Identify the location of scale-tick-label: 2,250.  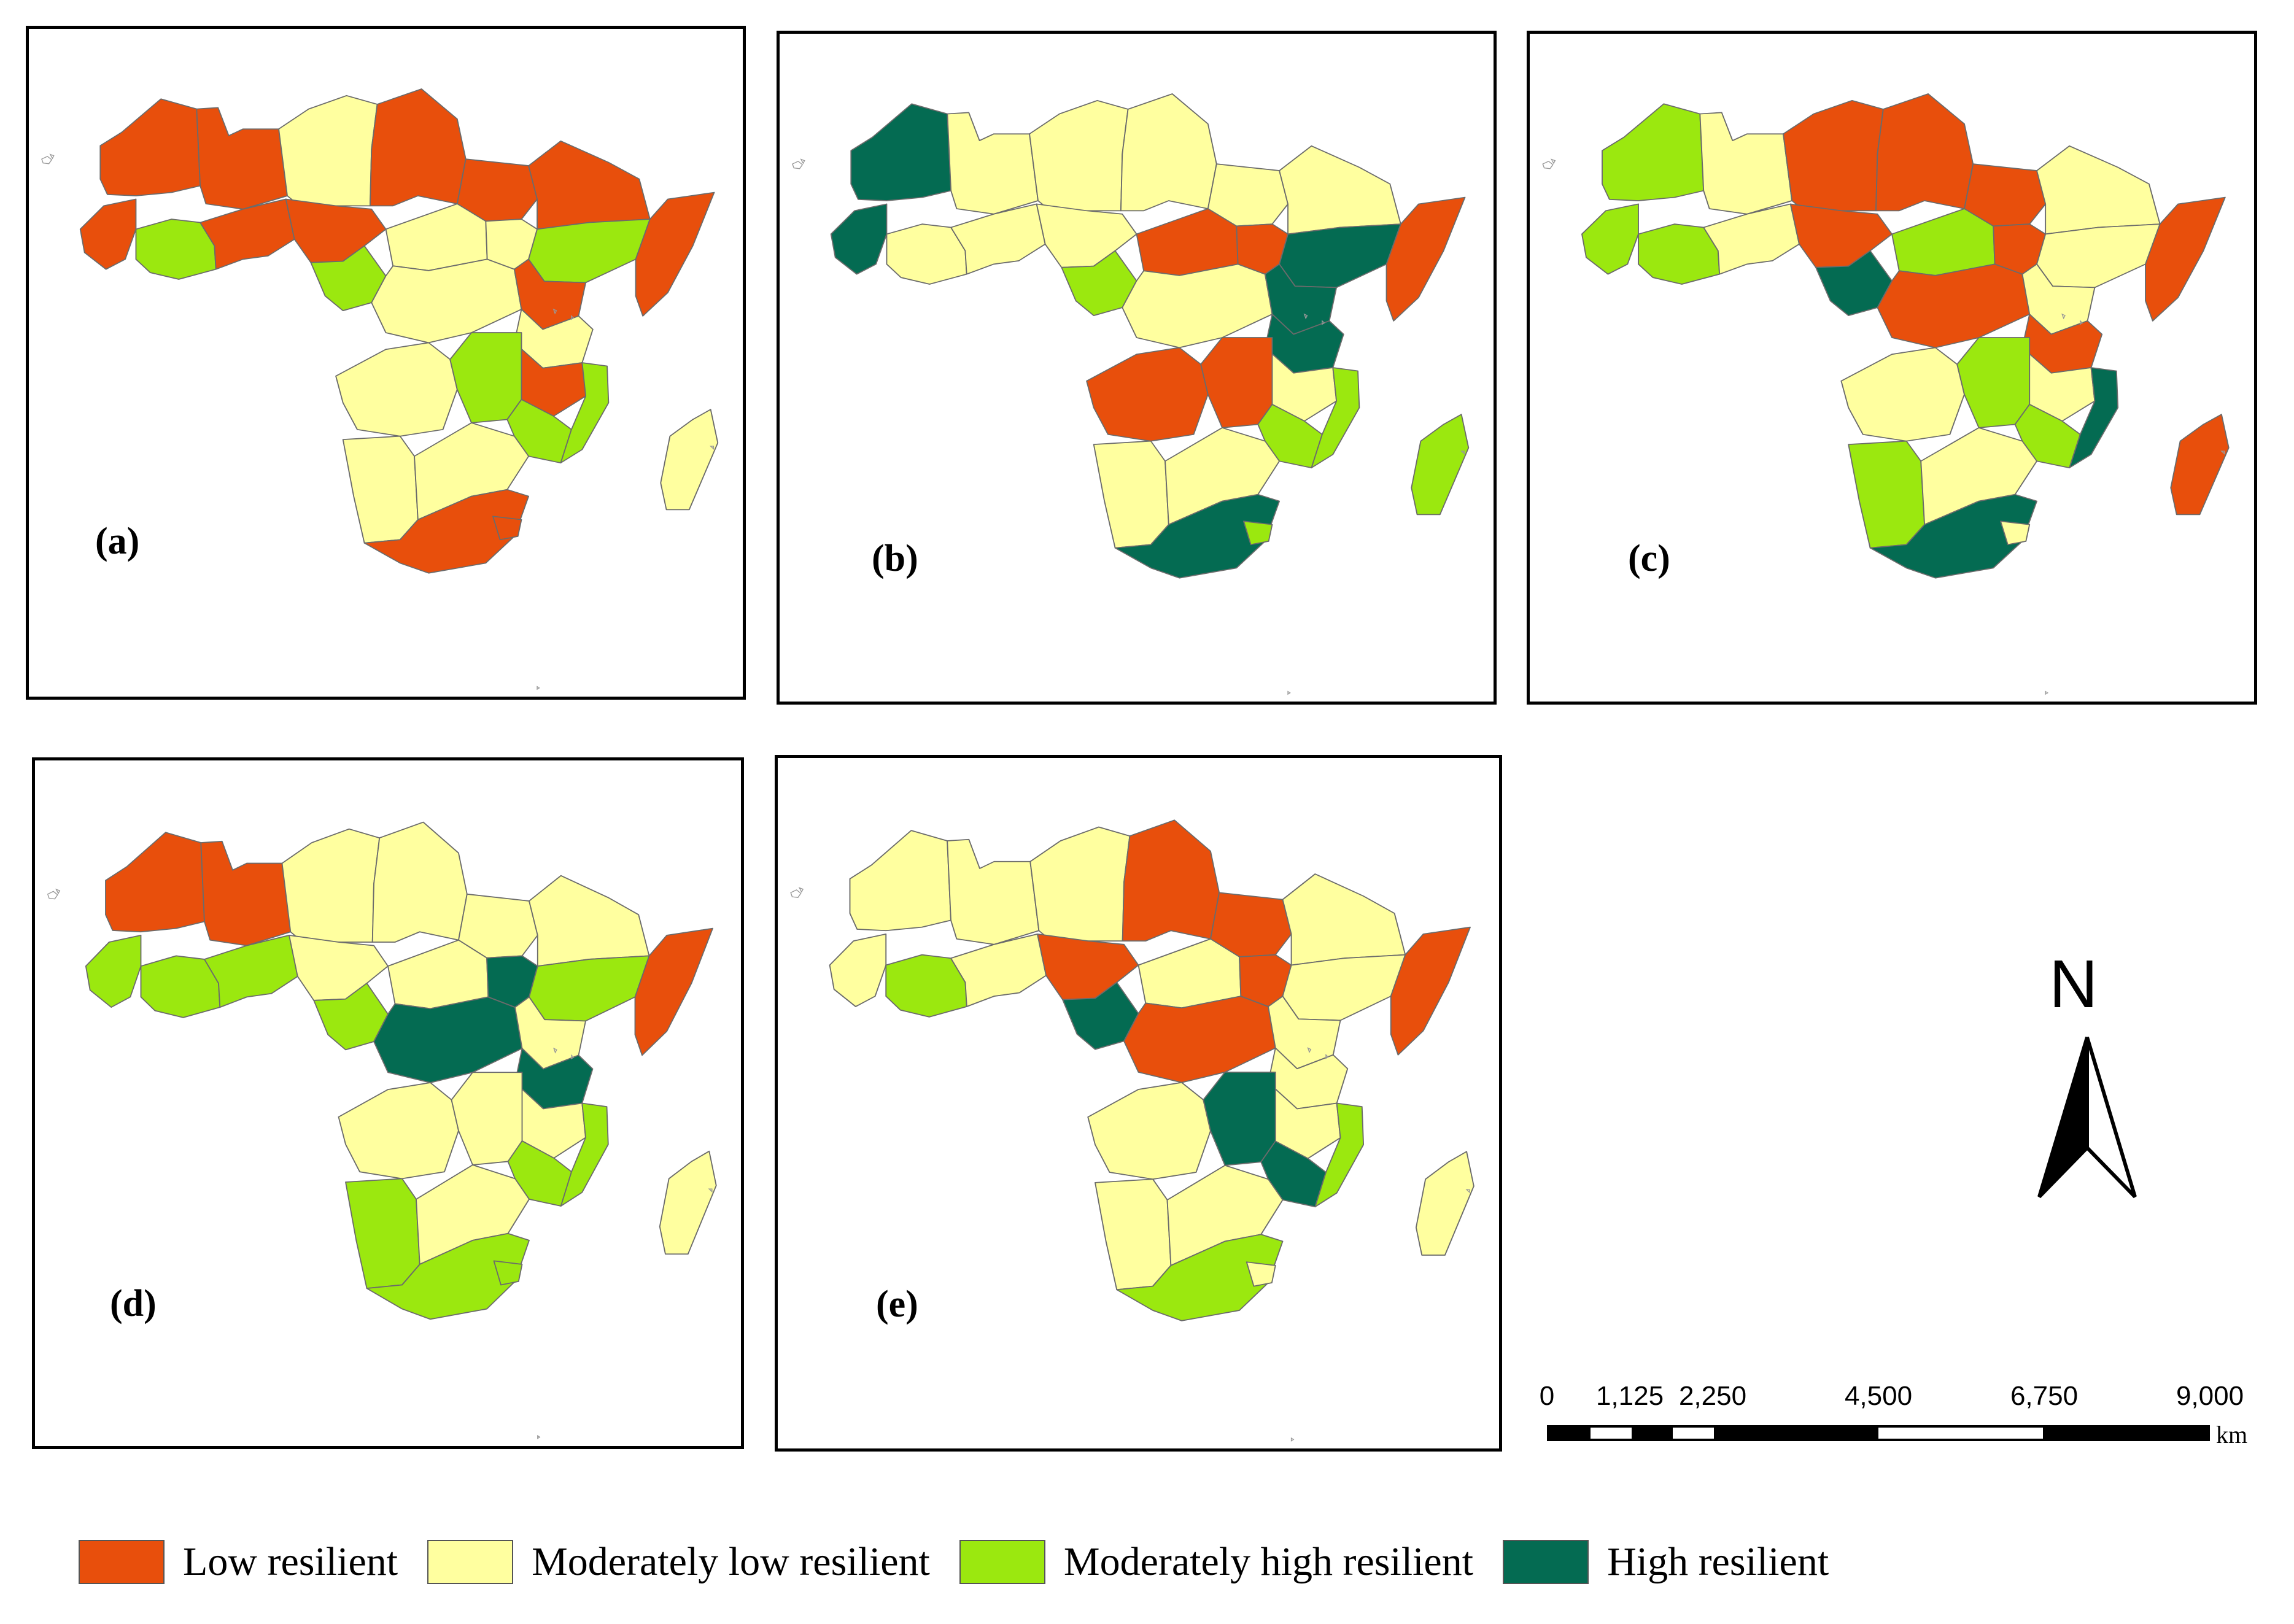
(1712, 1396).